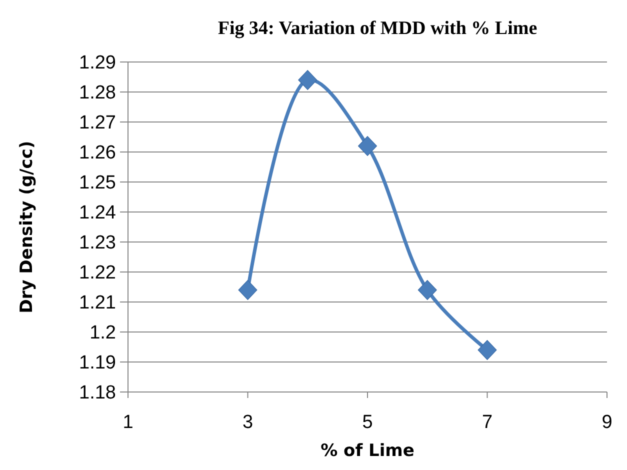 The image size is (627, 470). What do you see at coordinates (378, 28) in the screenshot?
I see `chart-title: Fig 34: Variation of MDD with % Lime` at bounding box center [378, 28].